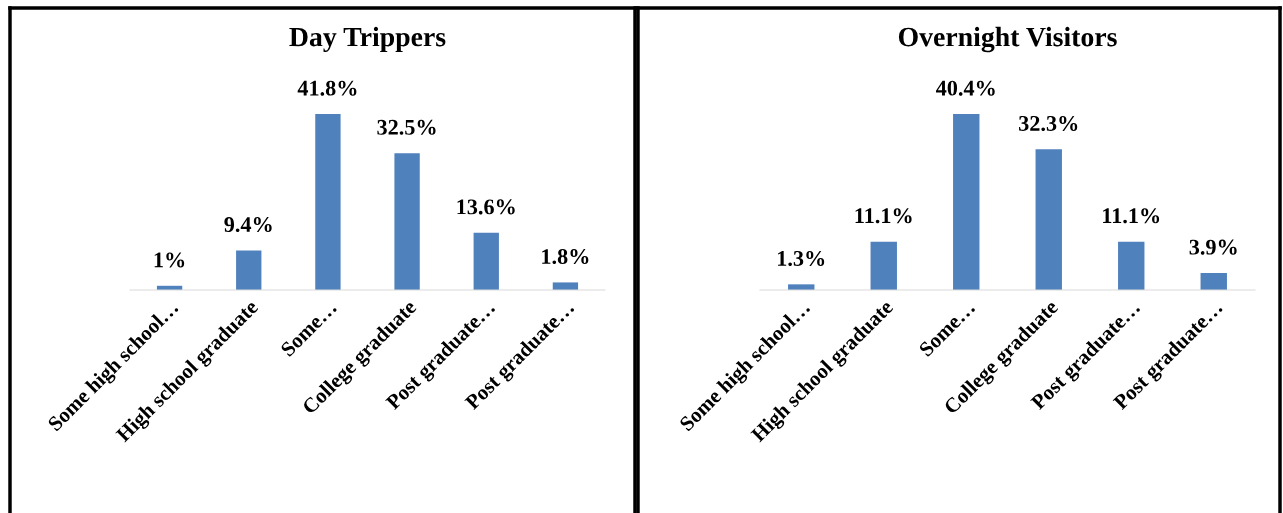 Image resolution: width=1283 pixels, height=513 pixels. Describe the element at coordinates (1048, 123) in the screenshot. I see `data-label: 32.3%` at that location.